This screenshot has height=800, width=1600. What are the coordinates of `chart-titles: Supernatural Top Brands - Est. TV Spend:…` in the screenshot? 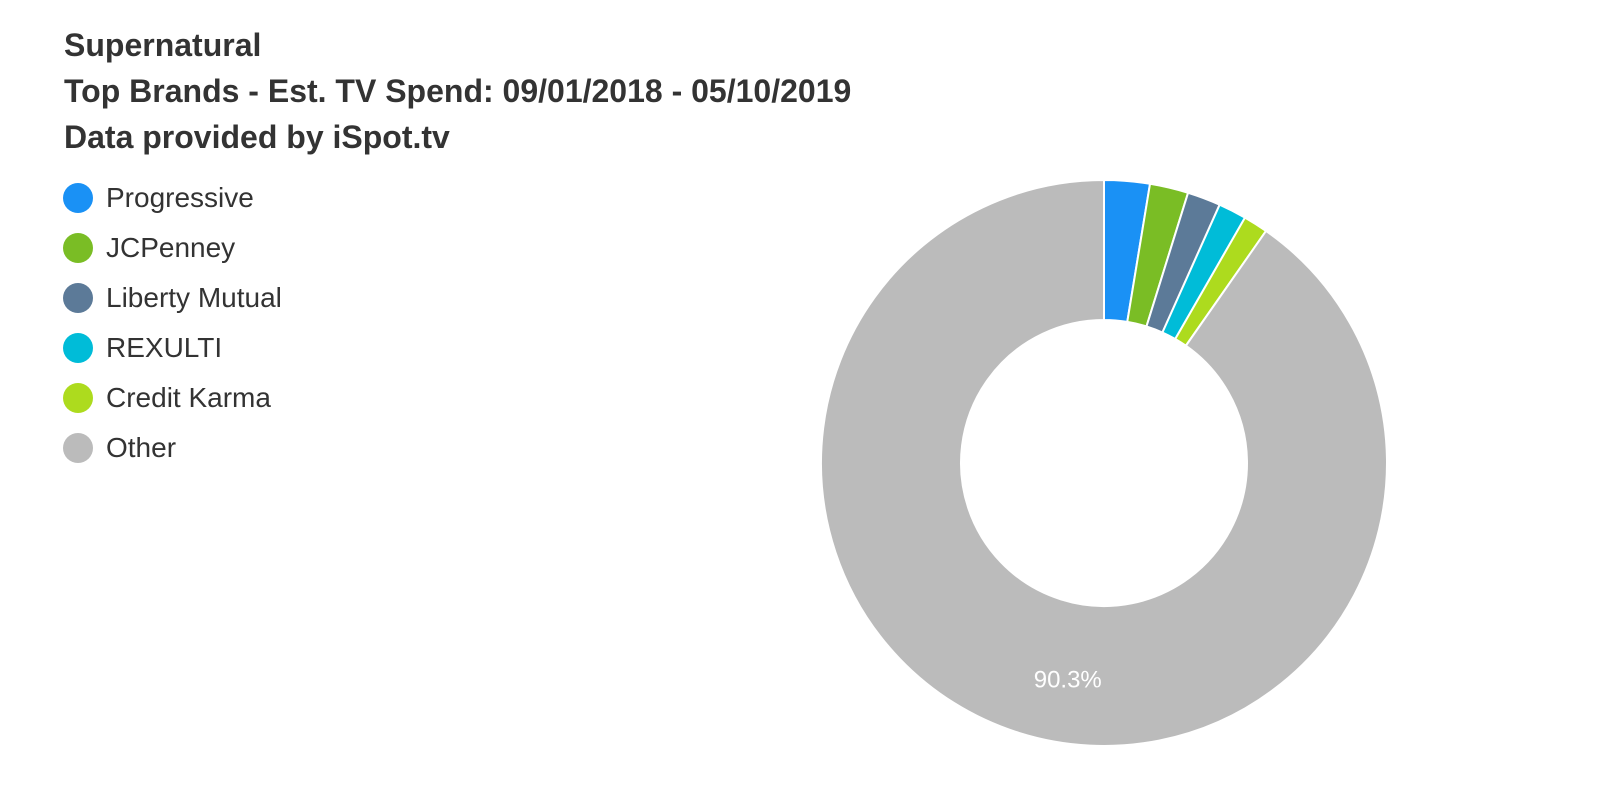 It's located at (457, 91).